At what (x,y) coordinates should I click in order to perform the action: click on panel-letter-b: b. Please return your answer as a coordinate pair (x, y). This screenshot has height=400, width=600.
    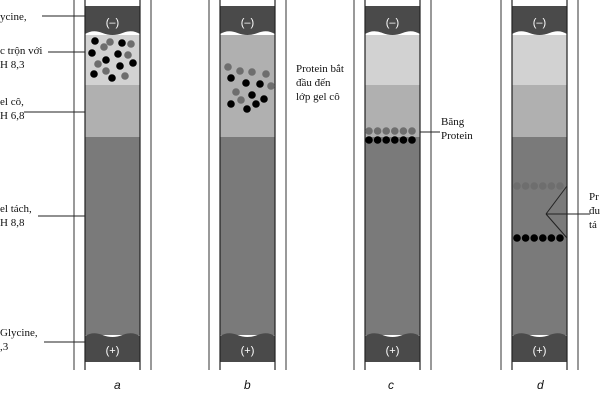
    Looking at the image, I should click on (247, 385).